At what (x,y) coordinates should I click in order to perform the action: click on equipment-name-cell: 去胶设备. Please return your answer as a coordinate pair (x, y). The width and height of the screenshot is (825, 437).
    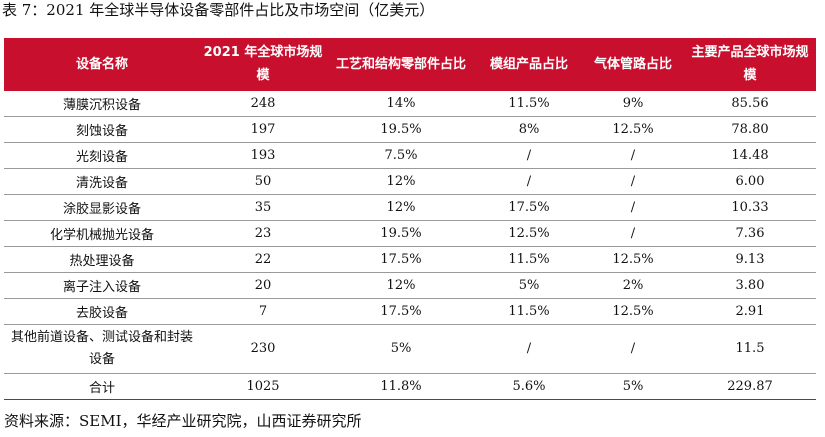
    Looking at the image, I should click on (102, 311).